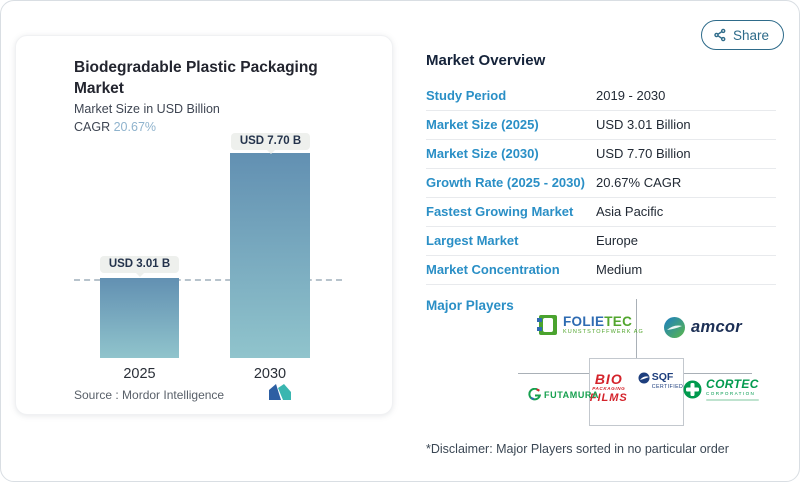 The image size is (800, 482). I want to click on futamura-name: FUTAMURA, so click(572, 394).